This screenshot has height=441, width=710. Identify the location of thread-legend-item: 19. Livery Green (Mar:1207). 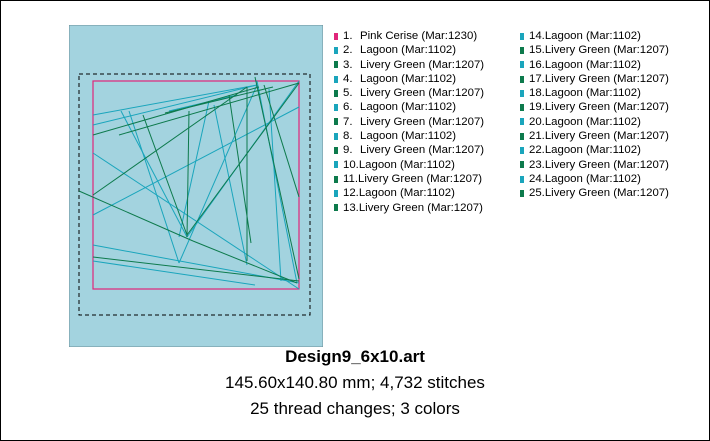
(594, 107).